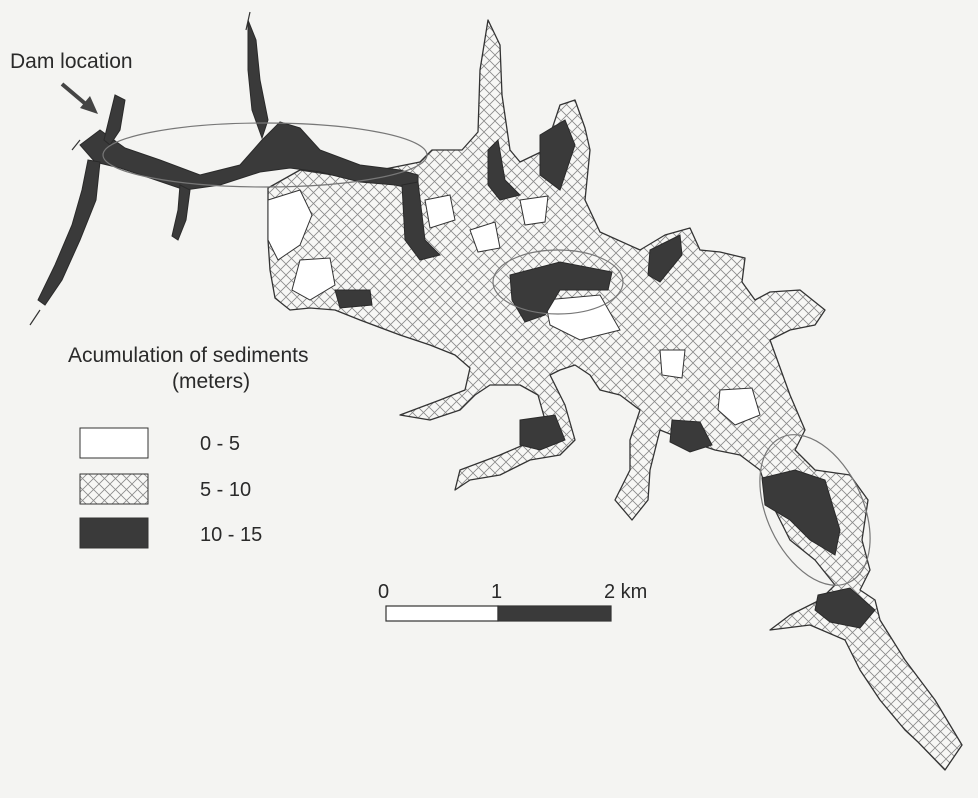 The height and width of the screenshot is (798, 978). I want to click on western-arm-outline, so click(140, 168).